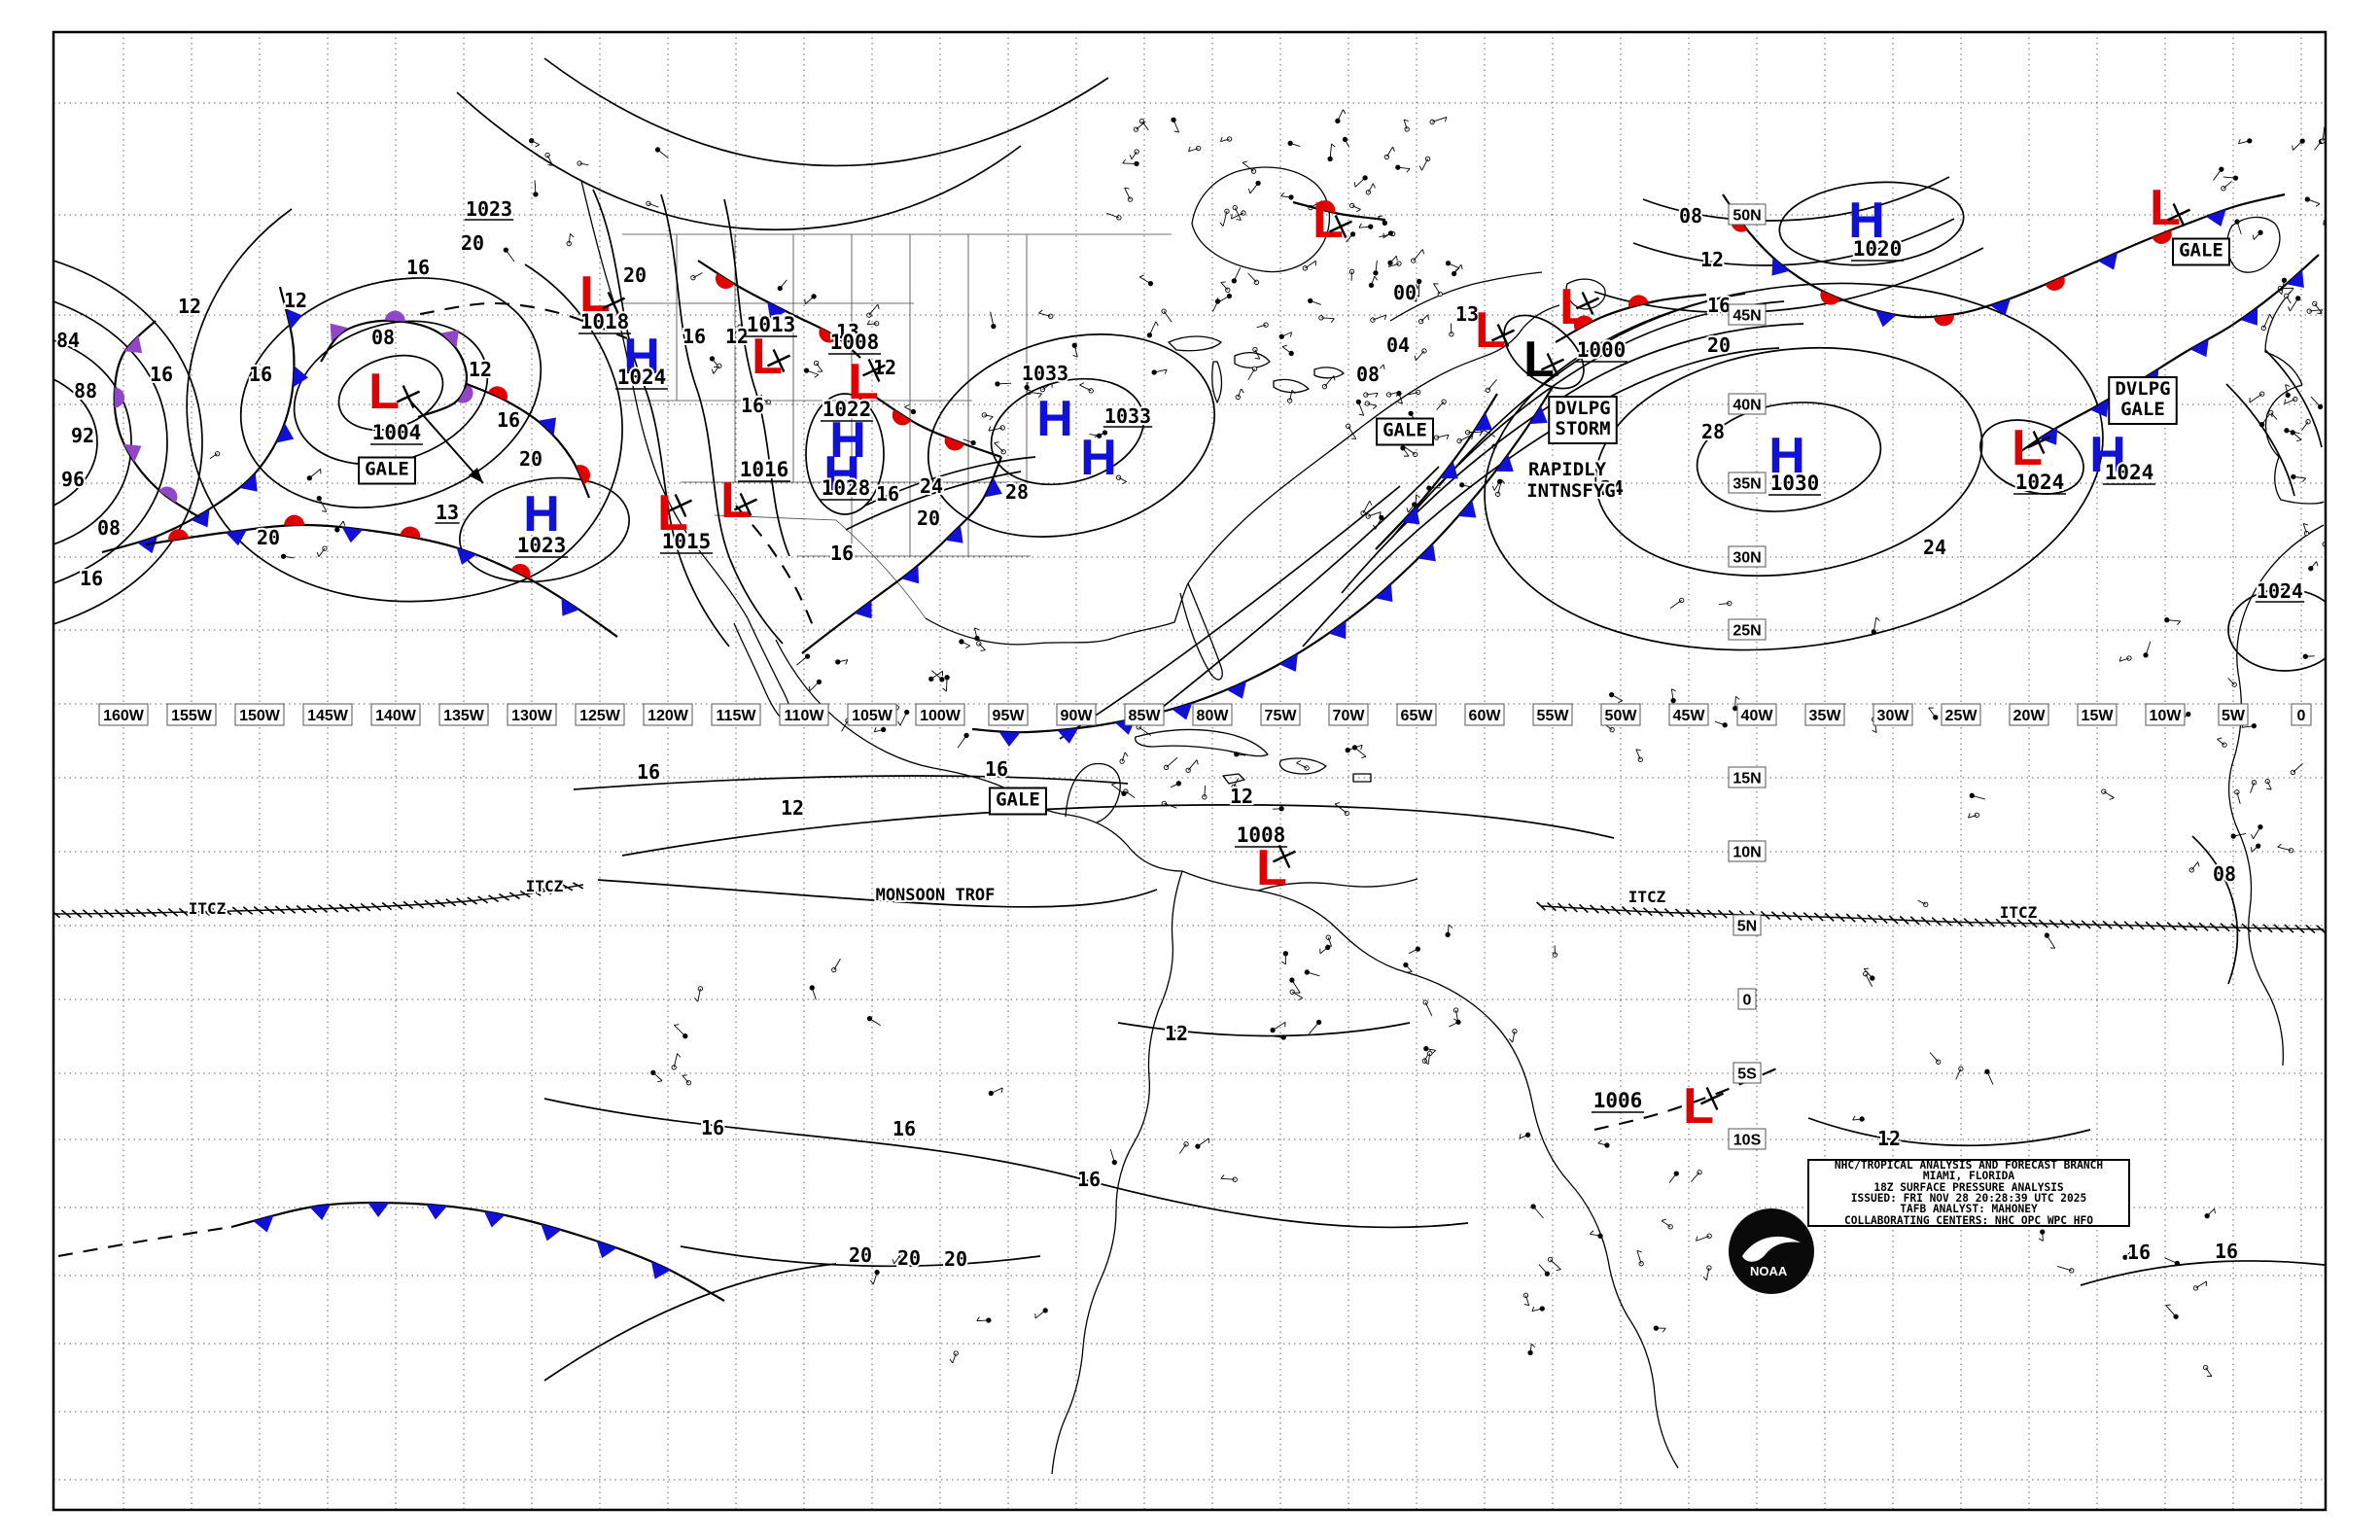 This screenshot has width=2380, height=1540. Describe the element at coordinates (605, 321) in the screenshot. I see `svg-text: 1018` at that location.